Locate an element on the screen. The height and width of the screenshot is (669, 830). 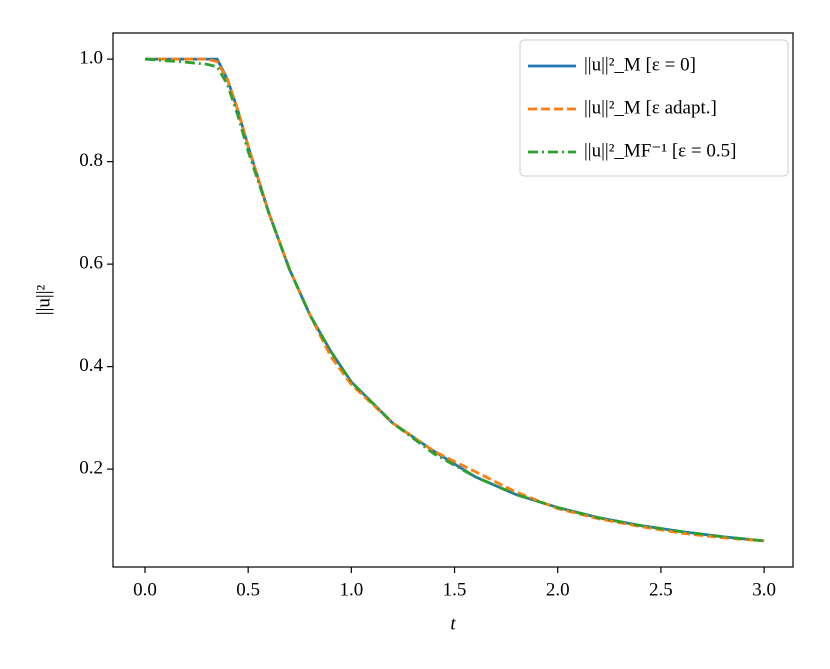
y-tick-label: 0.6 is located at coordinates (91, 262).